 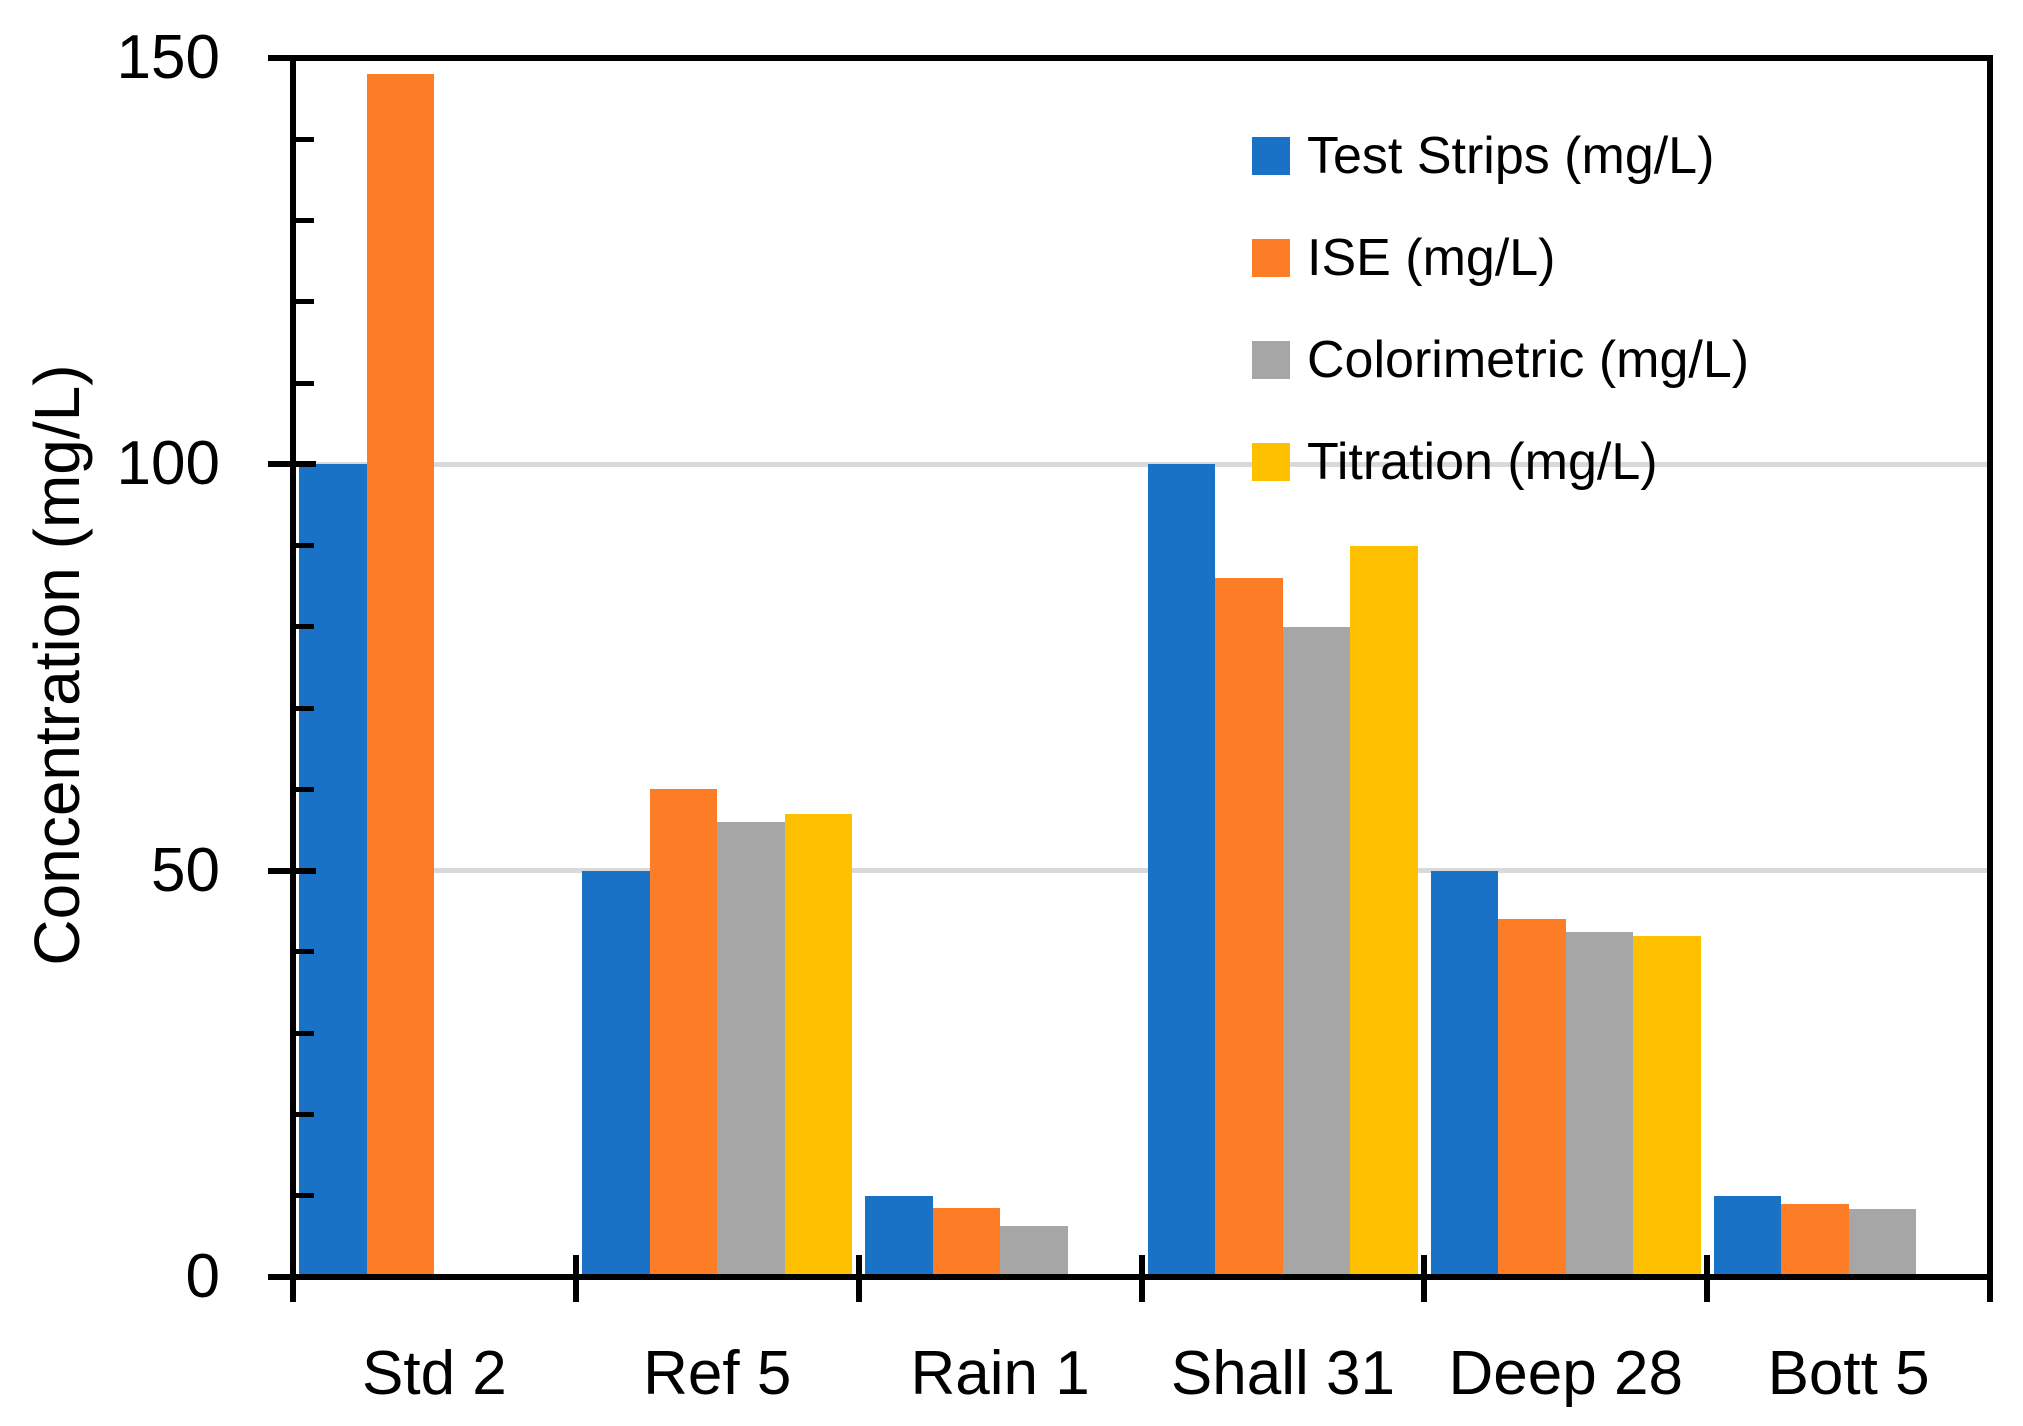 I want to click on legend-marker-titration-mg-l, so click(x=1271, y=462).